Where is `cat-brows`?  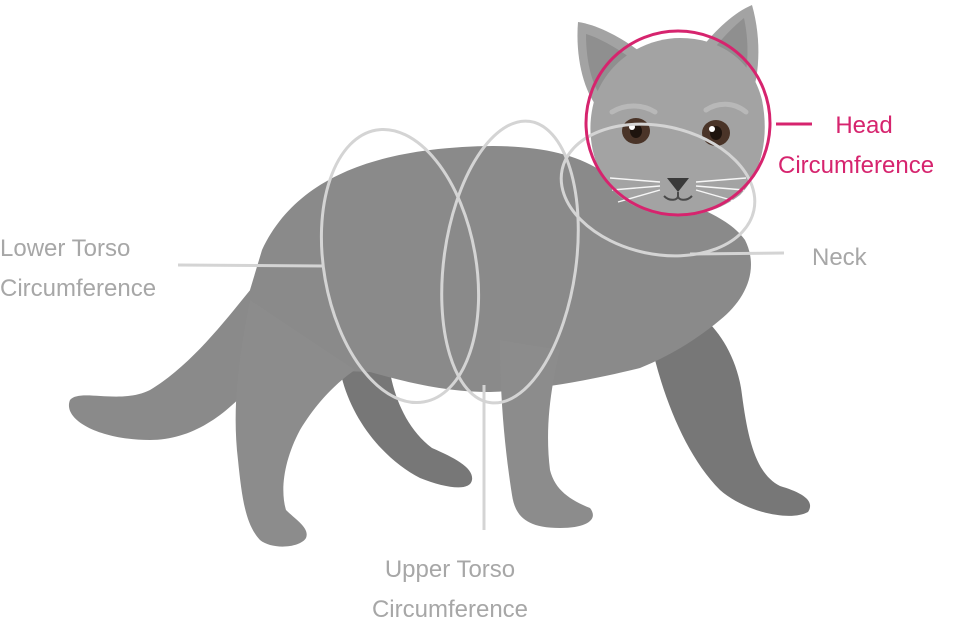
cat-brows is located at coordinates (679, 108).